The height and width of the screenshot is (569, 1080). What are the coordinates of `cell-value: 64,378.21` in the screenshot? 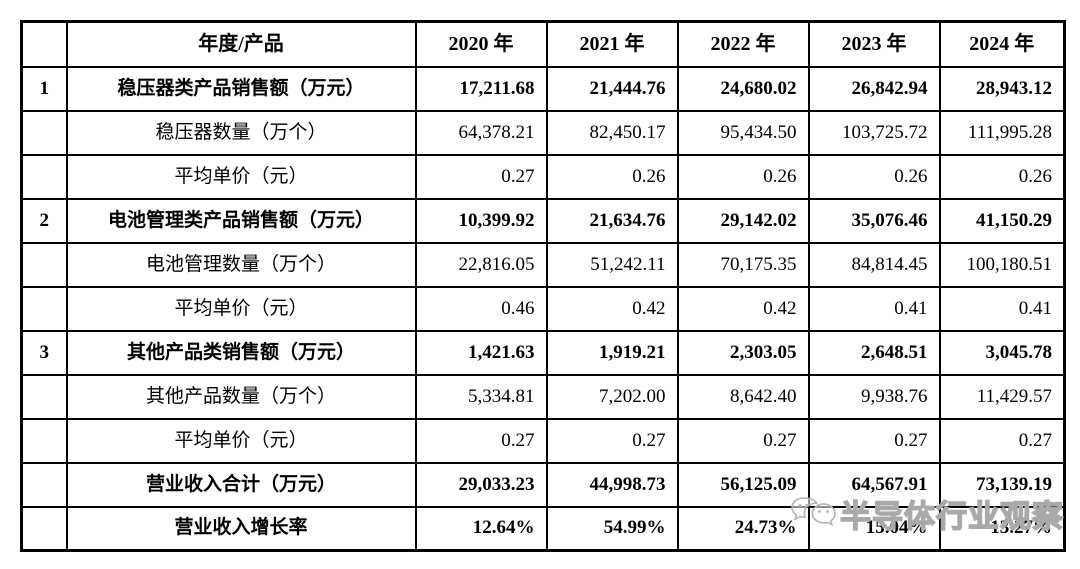 It's located at (481, 132).